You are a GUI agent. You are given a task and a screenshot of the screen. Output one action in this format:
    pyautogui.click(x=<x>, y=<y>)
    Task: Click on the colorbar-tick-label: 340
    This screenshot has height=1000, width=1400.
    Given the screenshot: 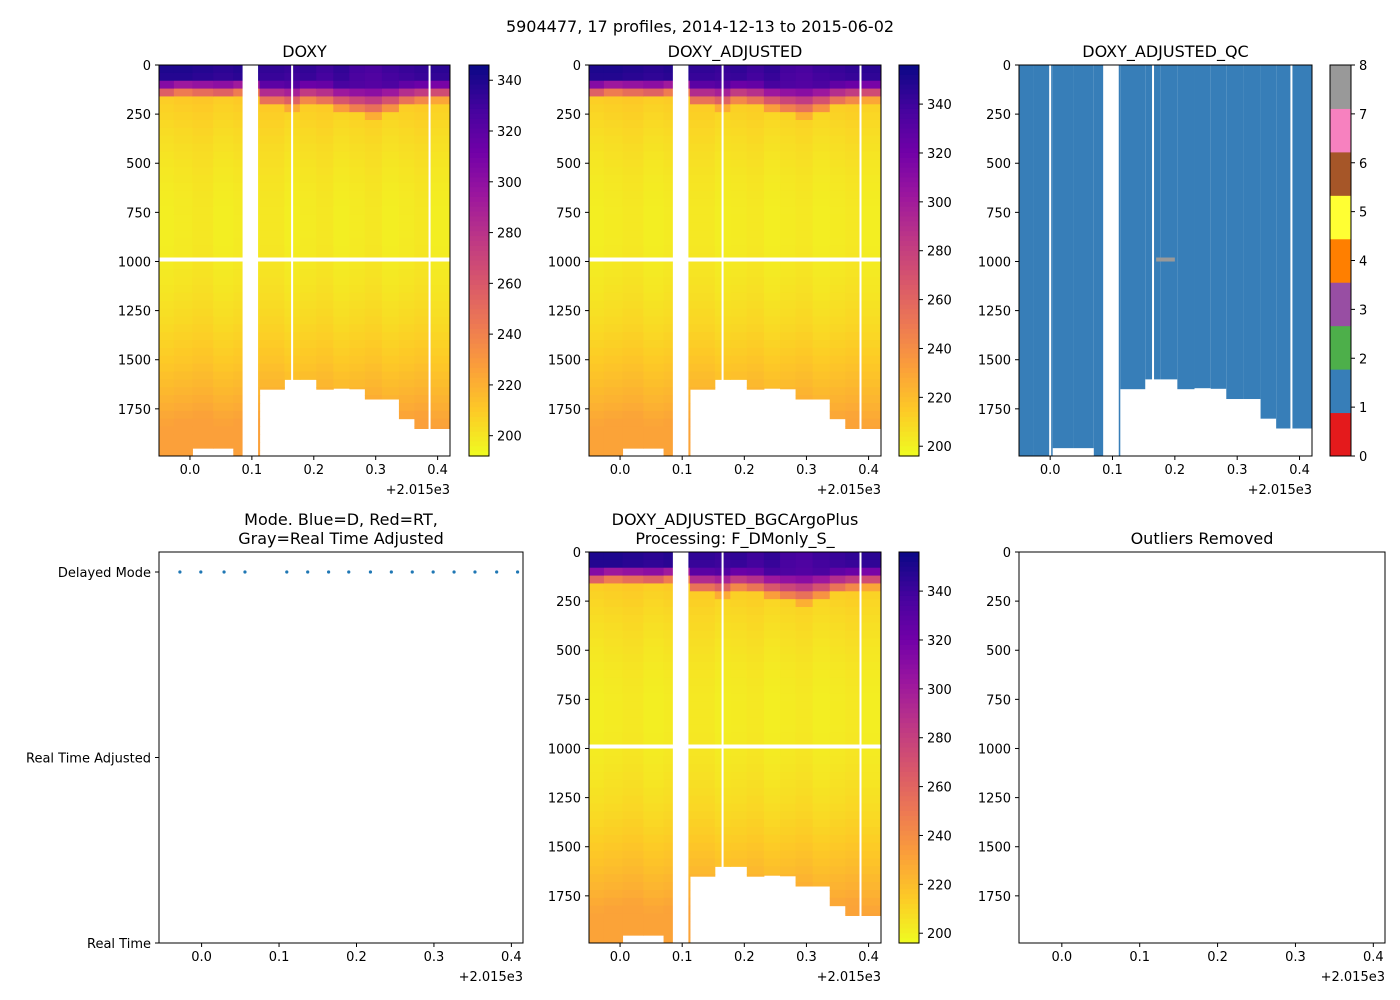 What is the action you would take?
    pyautogui.click(x=509, y=81)
    